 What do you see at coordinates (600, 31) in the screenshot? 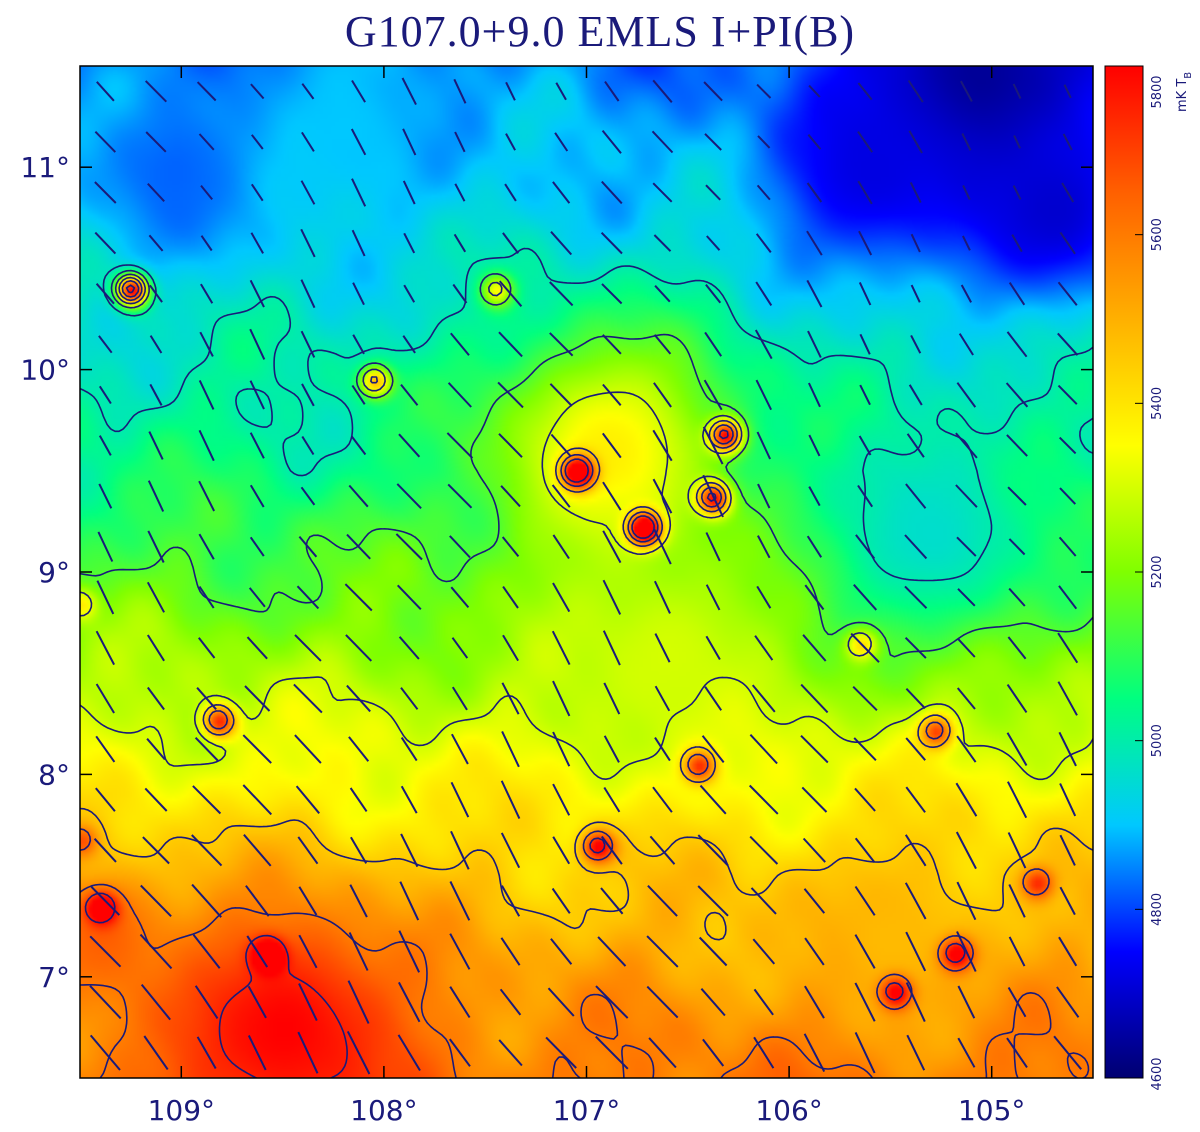
I see `chart-title: G107.0+9.0 EMLS I+PI(B)` at bounding box center [600, 31].